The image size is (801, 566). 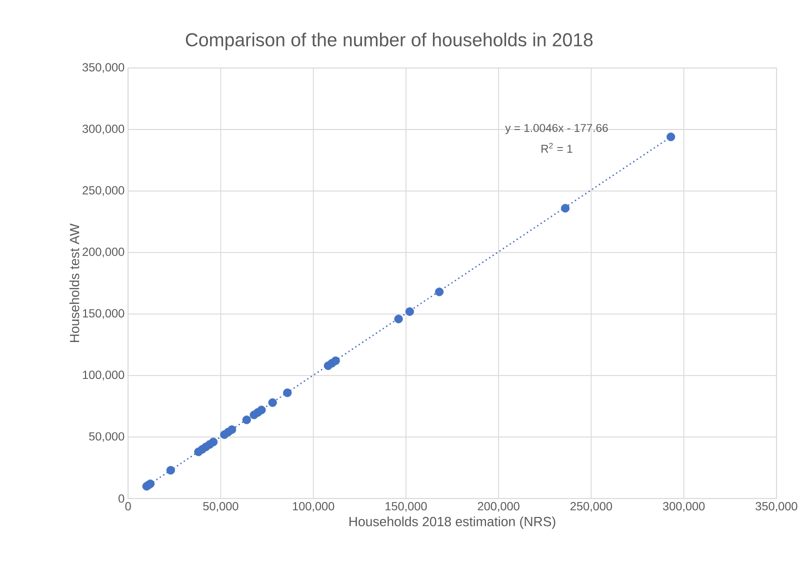 I want to click on annotation: y = 1.0046x - 177.66, so click(x=556, y=129).